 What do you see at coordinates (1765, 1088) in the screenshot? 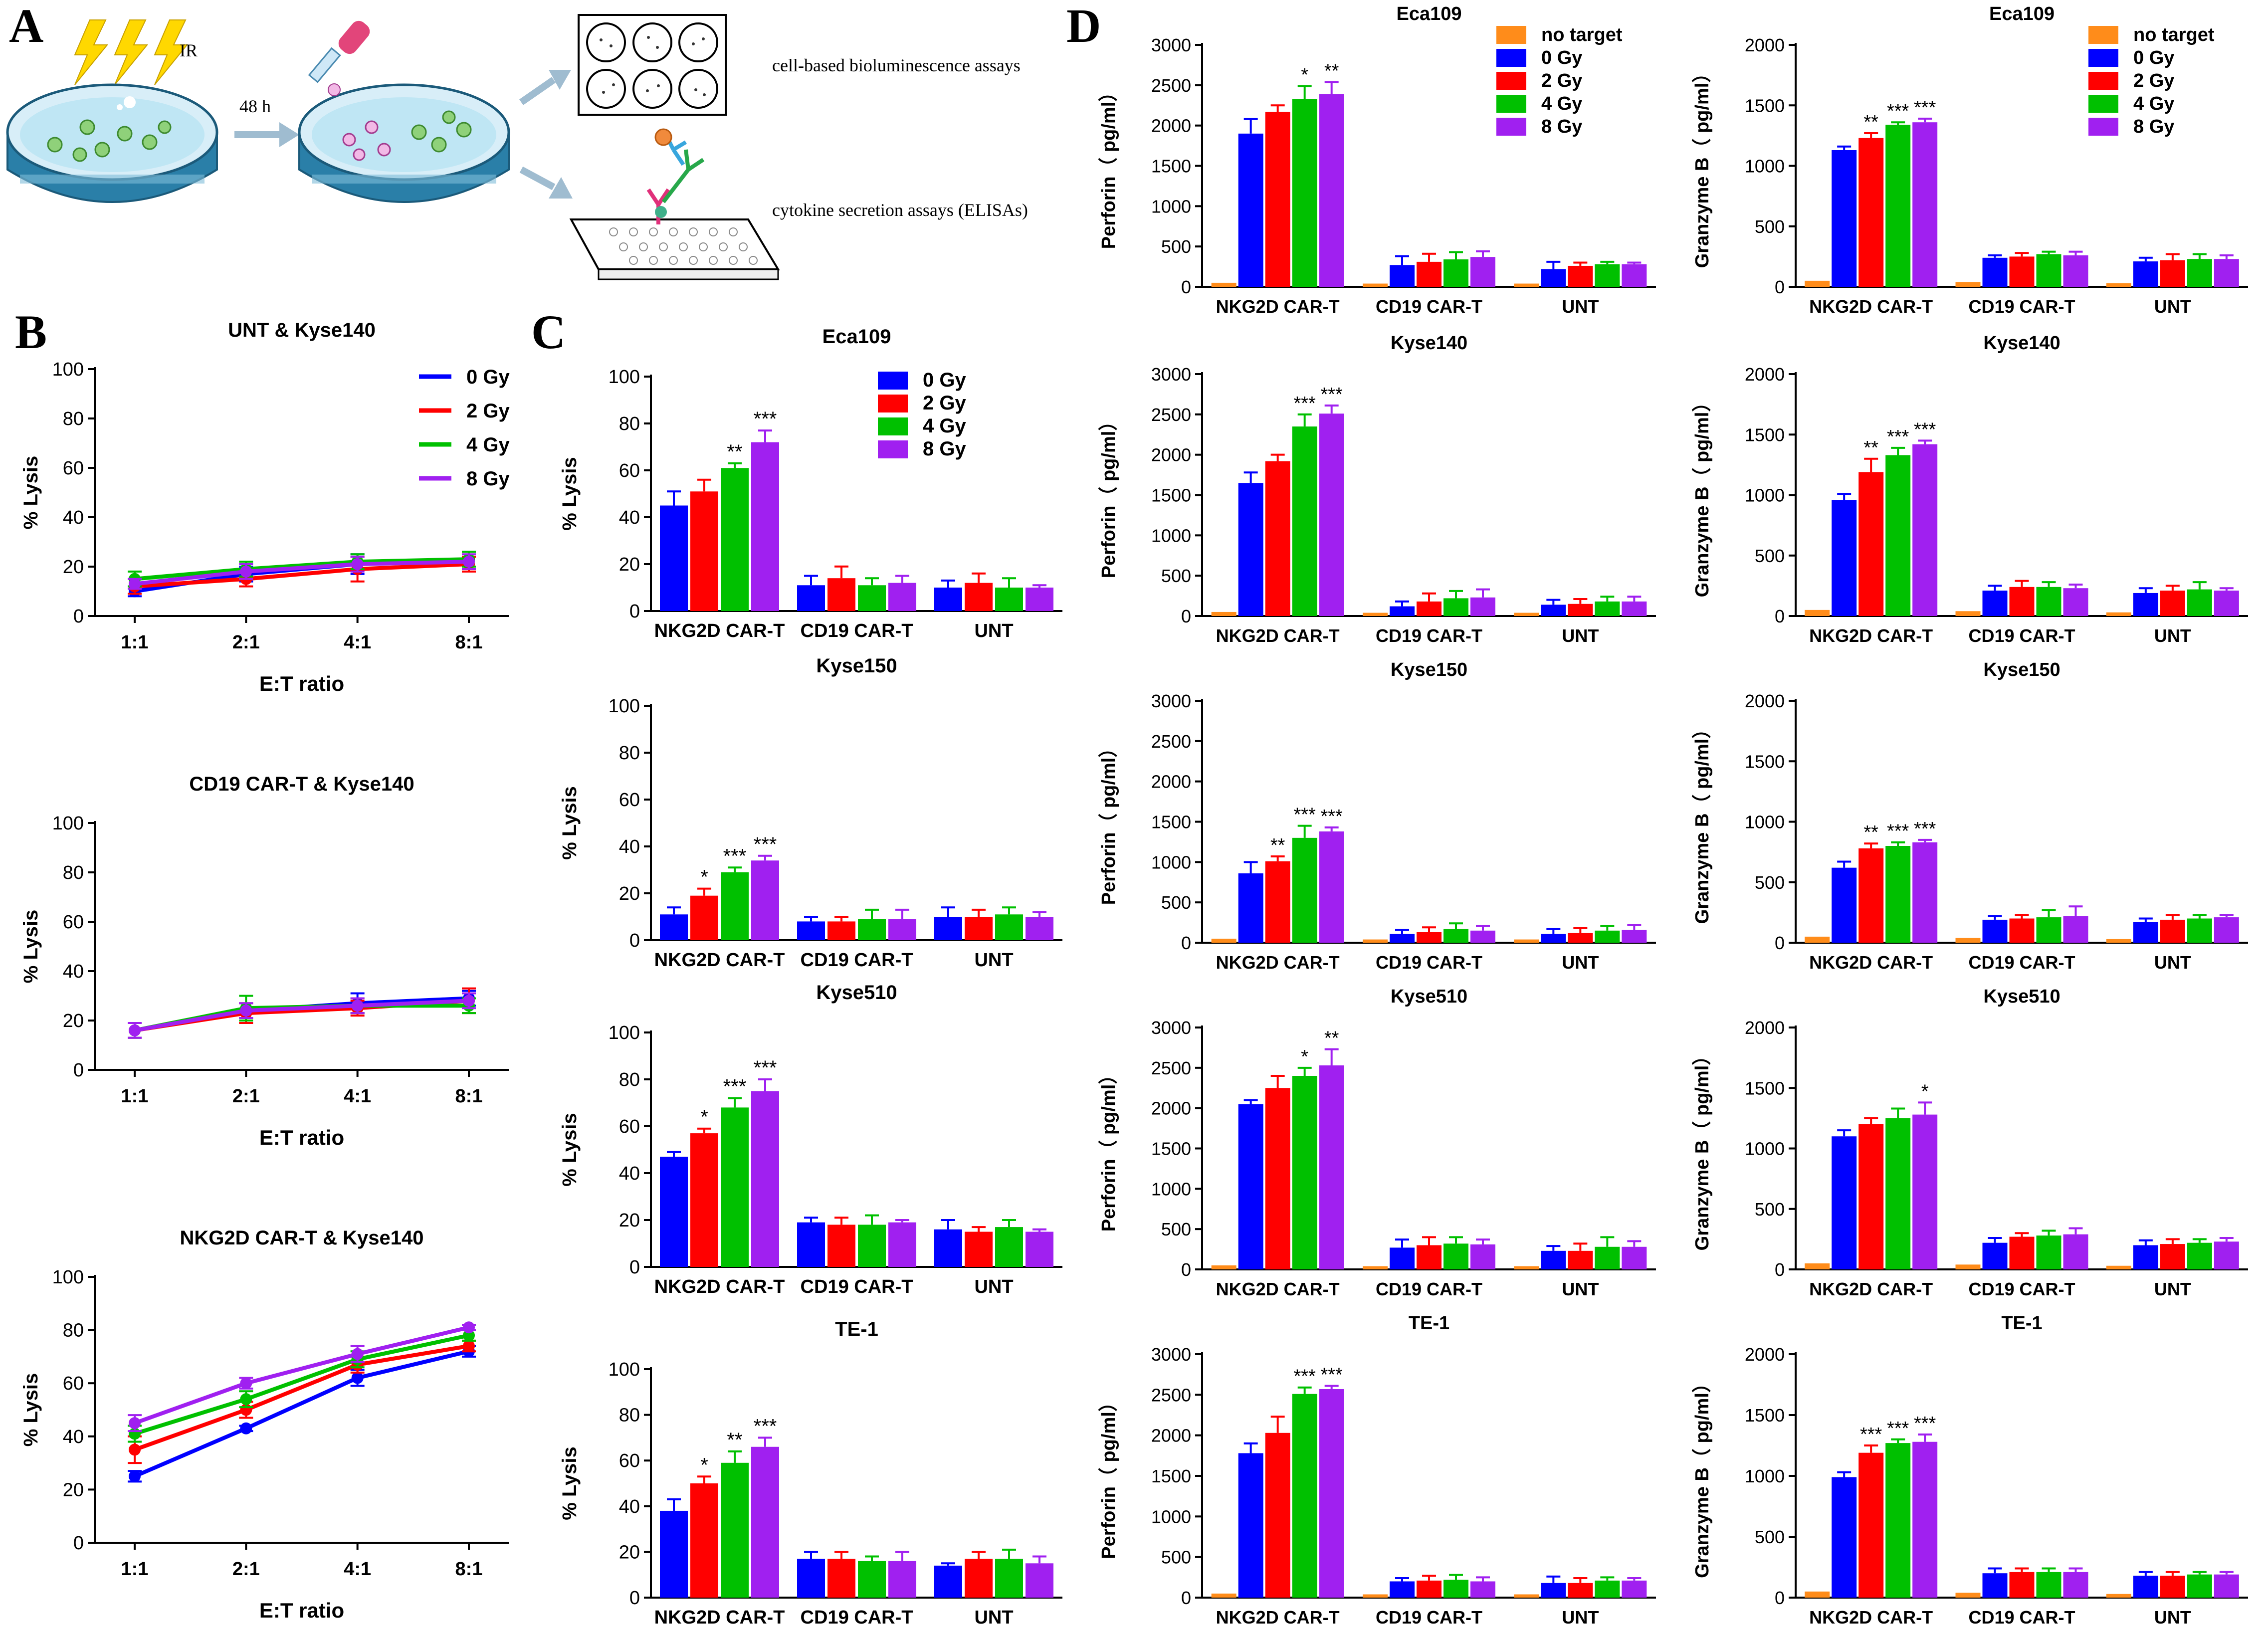
I see `y-tick-label: 1500` at bounding box center [1765, 1088].